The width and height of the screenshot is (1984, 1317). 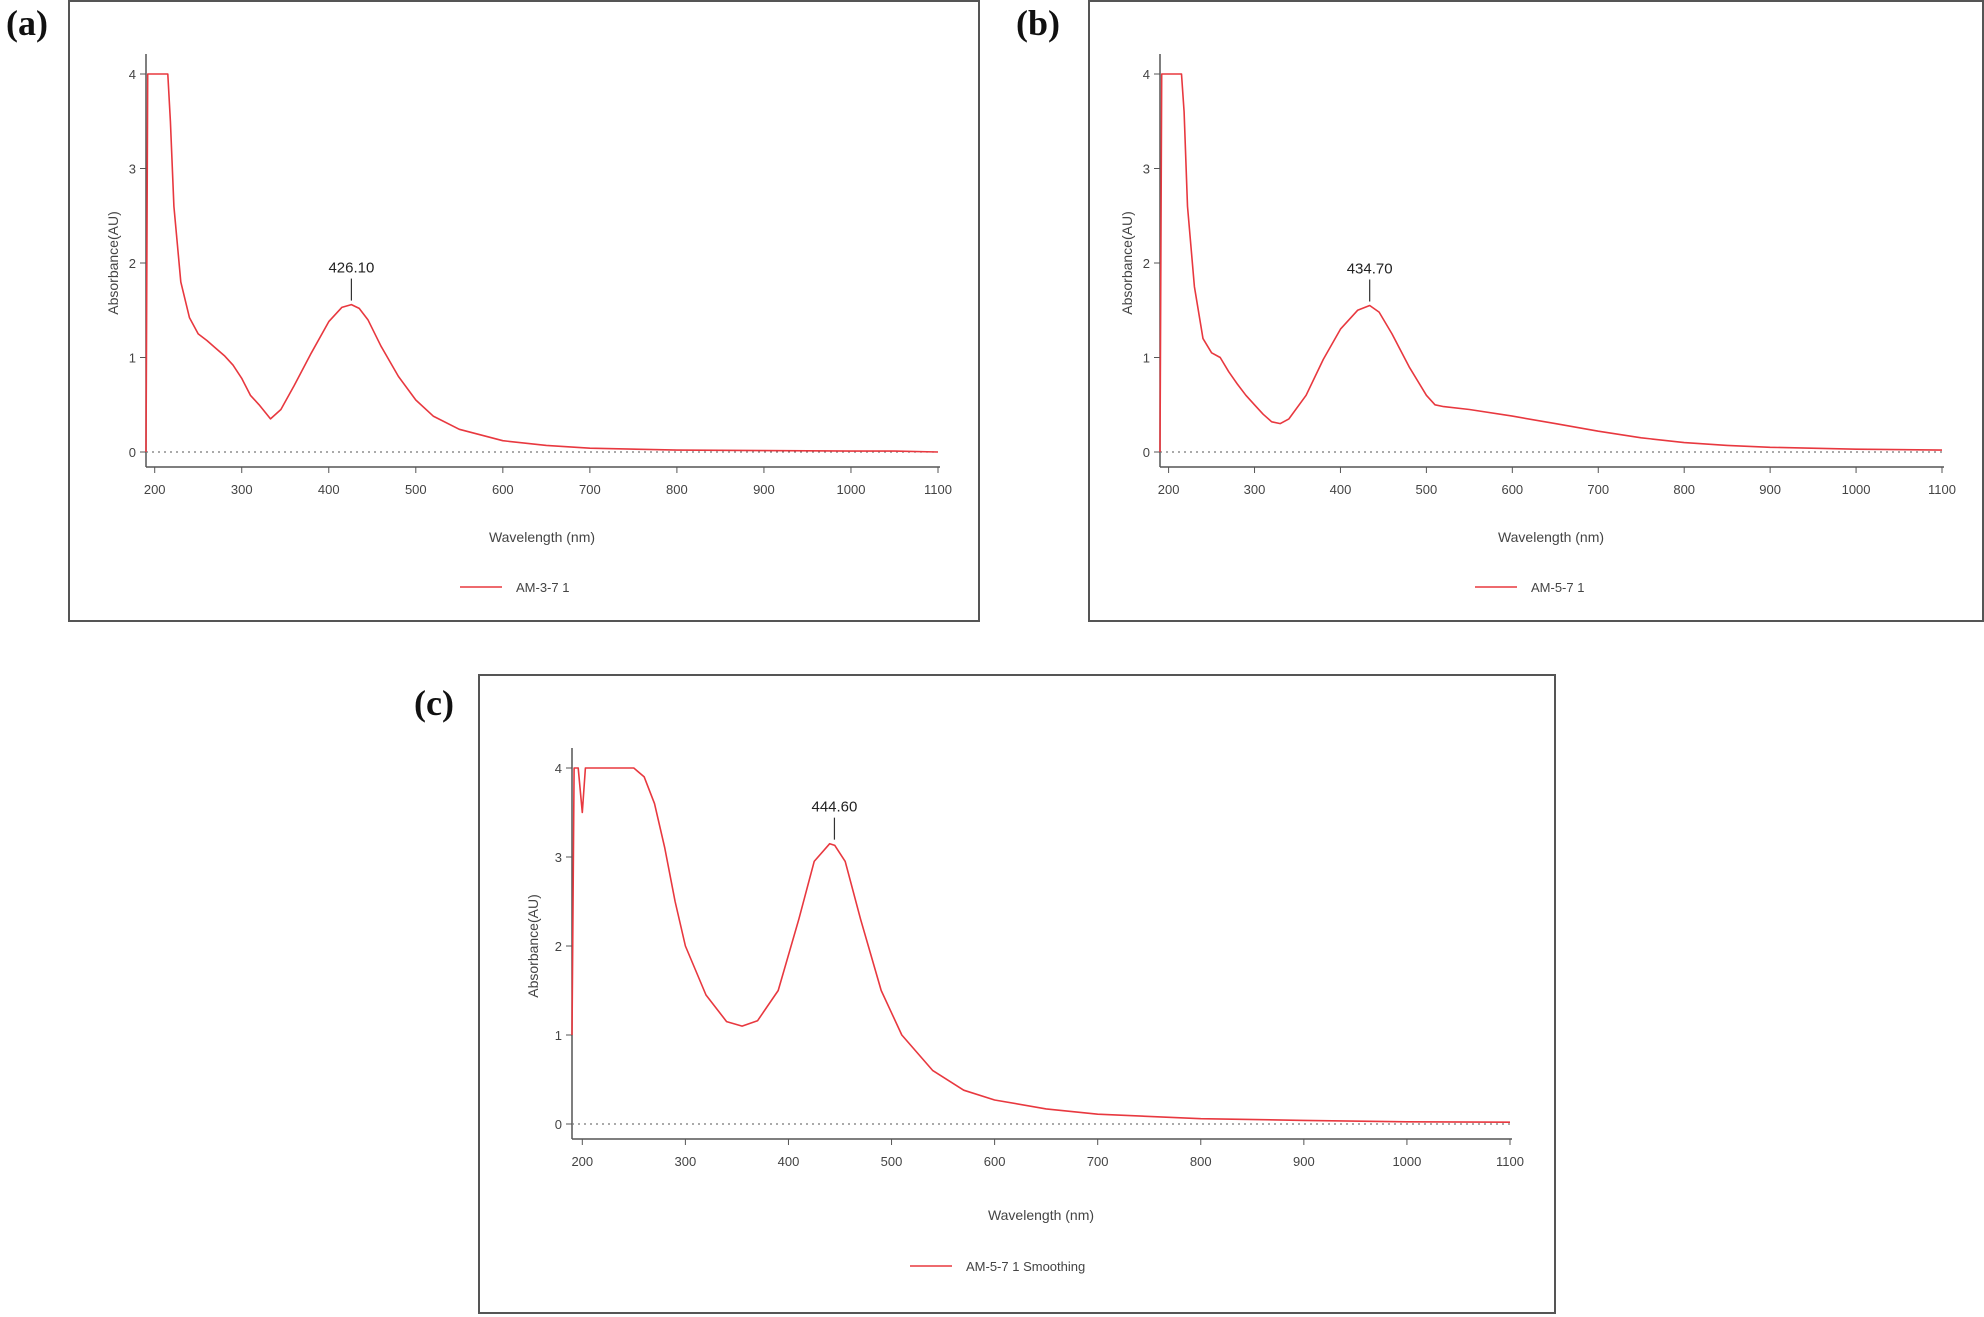 What do you see at coordinates (1304, 1161) in the screenshot?
I see `chart-c-x-tick-label: 900` at bounding box center [1304, 1161].